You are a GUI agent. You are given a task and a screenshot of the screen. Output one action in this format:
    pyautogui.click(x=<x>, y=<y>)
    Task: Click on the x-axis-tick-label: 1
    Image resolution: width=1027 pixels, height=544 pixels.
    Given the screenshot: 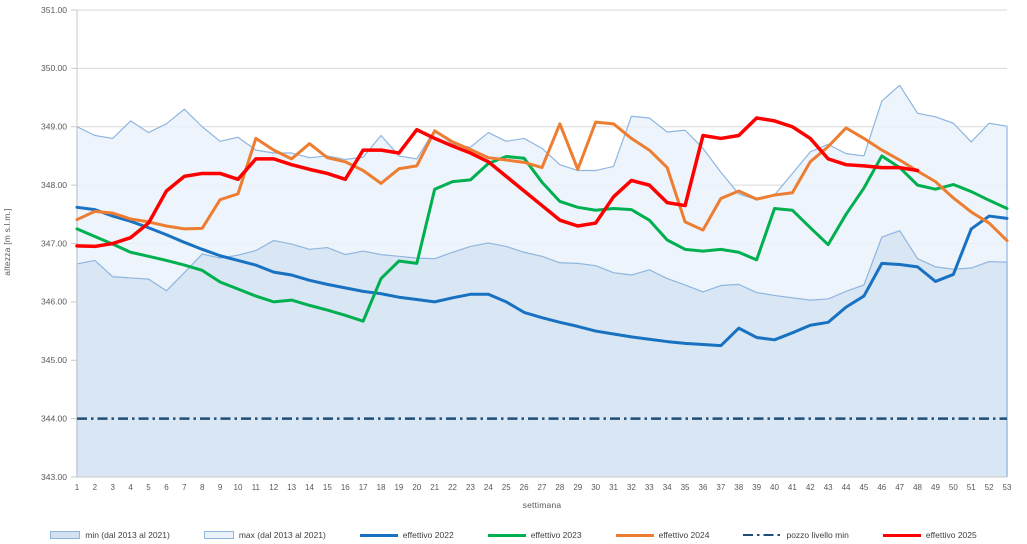 What is the action you would take?
    pyautogui.click(x=77, y=487)
    